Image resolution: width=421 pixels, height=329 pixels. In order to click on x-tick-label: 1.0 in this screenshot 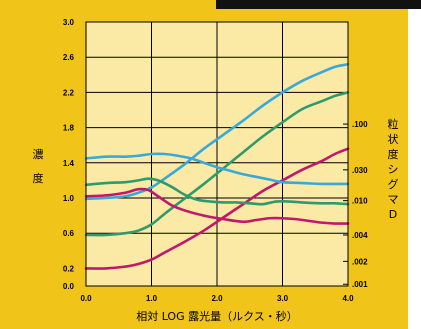, I will do `click(152, 298)`.